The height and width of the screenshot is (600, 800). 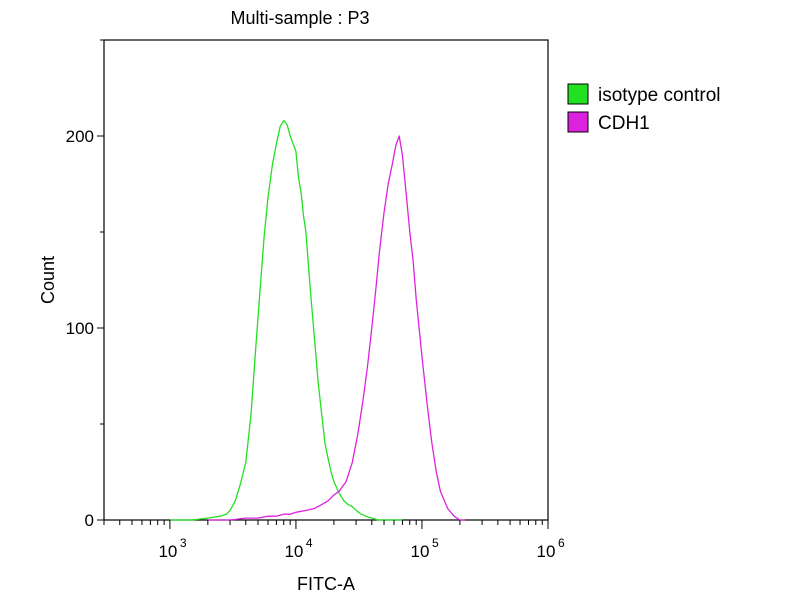 What do you see at coordinates (659, 95) in the screenshot?
I see `legend-label: isotype control` at bounding box center [659, 95].